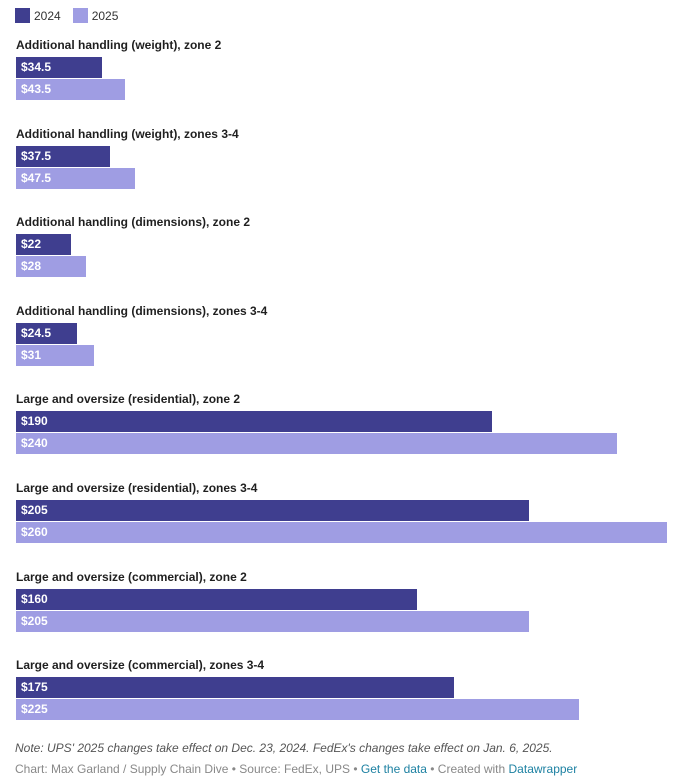 This screenshot has width=679, height=784. What do you see at coordinates (36, 332) in the screenshot?
I see `bar-value-label: $24.5` at bounding box center [36, 332].